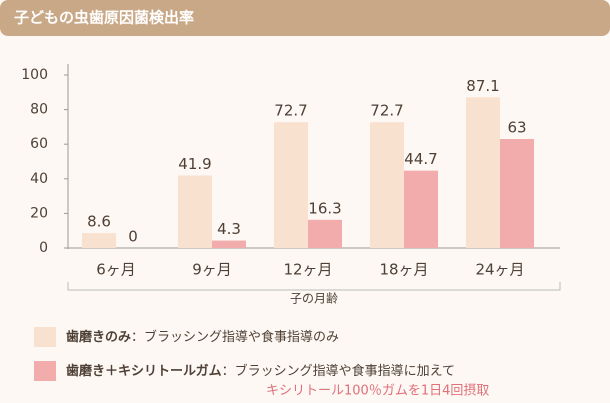  Describe the element at coordinates (324, 208) in the screenshot. I see `value-label: 16.3` at that location.